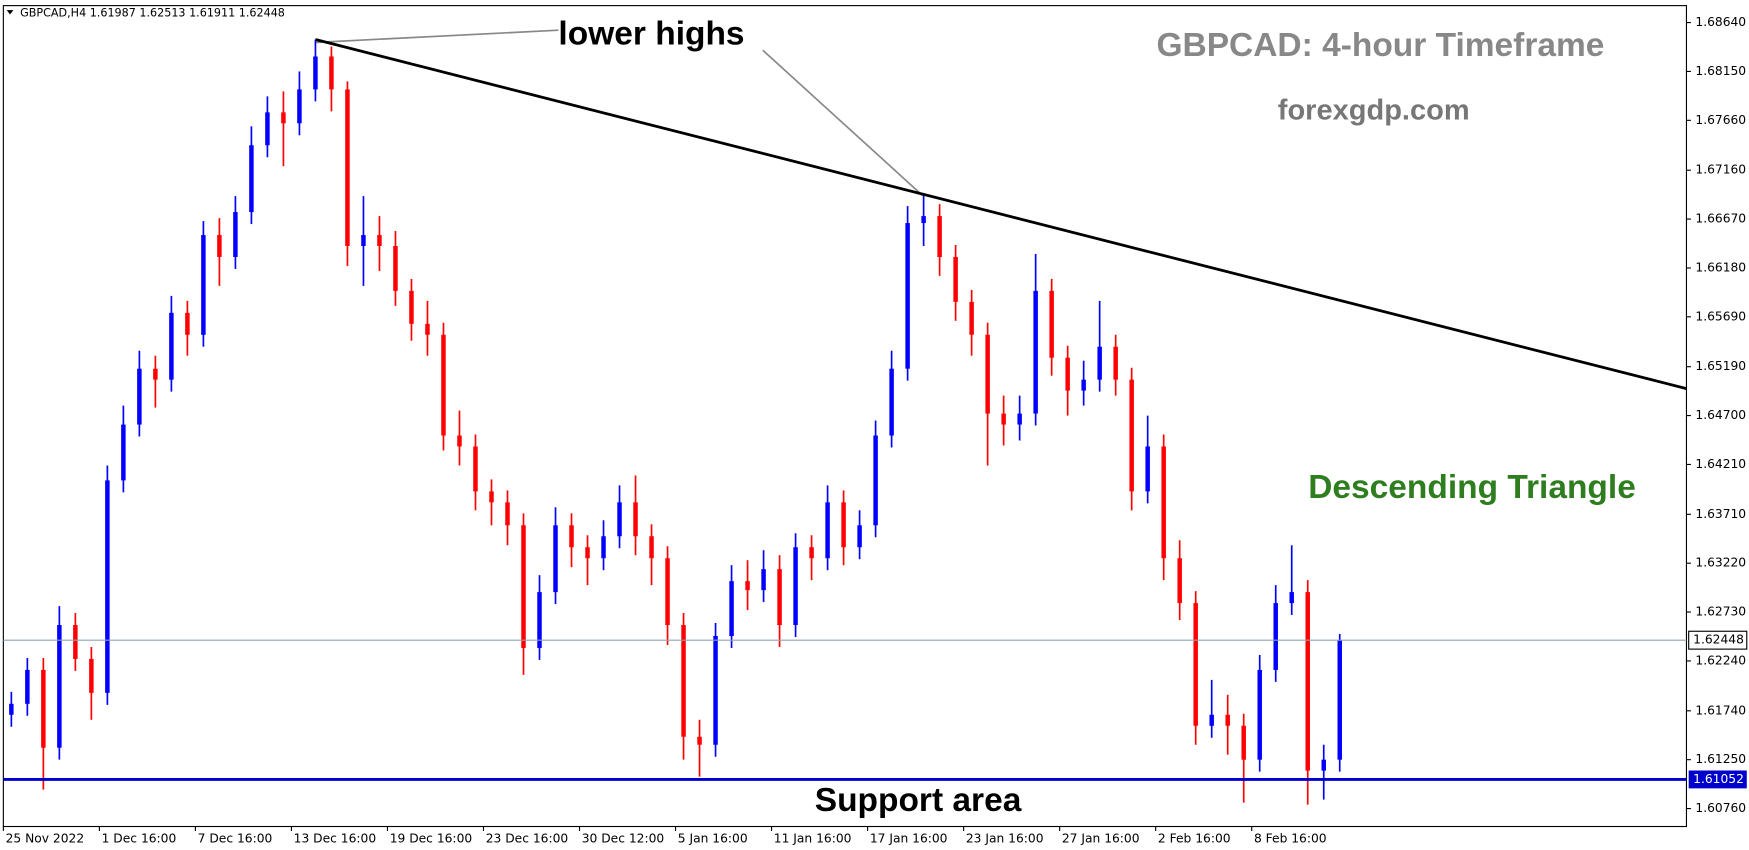 This screenshot has width=1749, height=850. I want to click on annotation: Support area, so click(918, 800).